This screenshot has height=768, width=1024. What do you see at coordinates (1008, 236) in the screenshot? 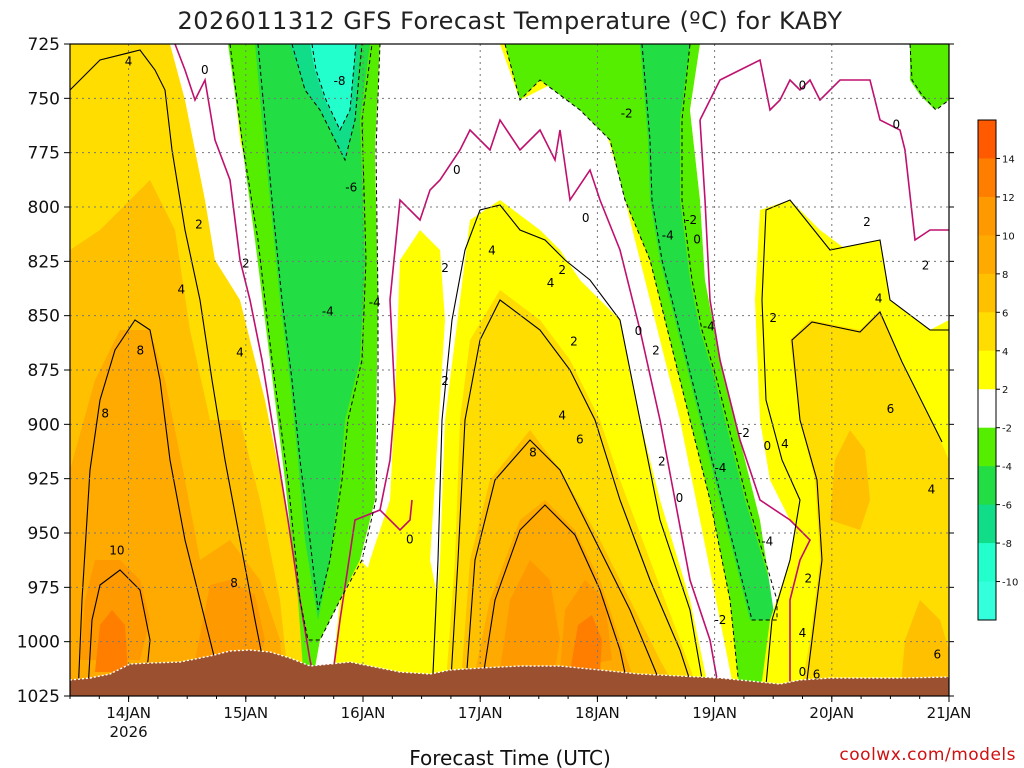
I see `colorbar-label: 10` at bounding box center [1008, 236].